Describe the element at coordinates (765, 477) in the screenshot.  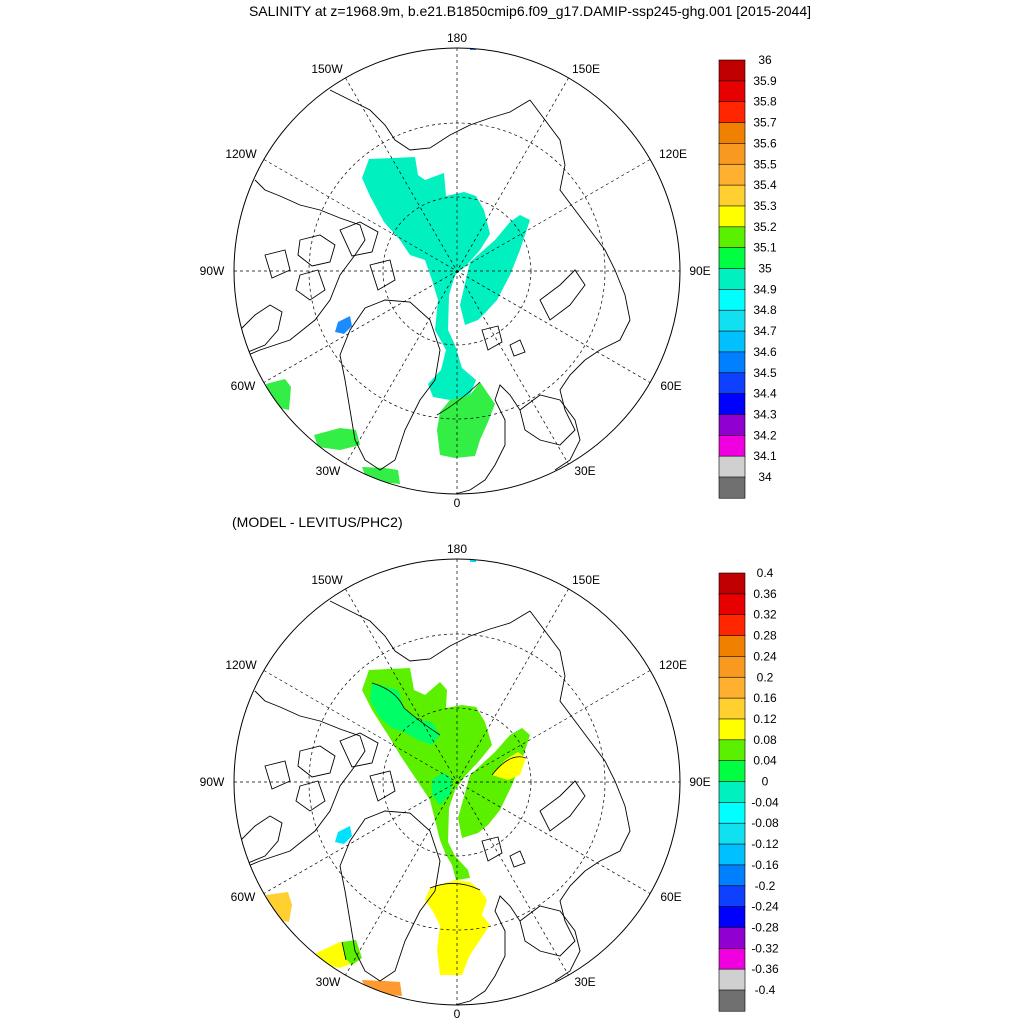
I see `top-colorbar-label: 34` at that location.